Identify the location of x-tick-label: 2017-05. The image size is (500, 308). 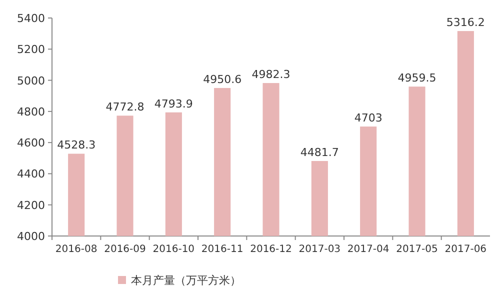
(417, 249).